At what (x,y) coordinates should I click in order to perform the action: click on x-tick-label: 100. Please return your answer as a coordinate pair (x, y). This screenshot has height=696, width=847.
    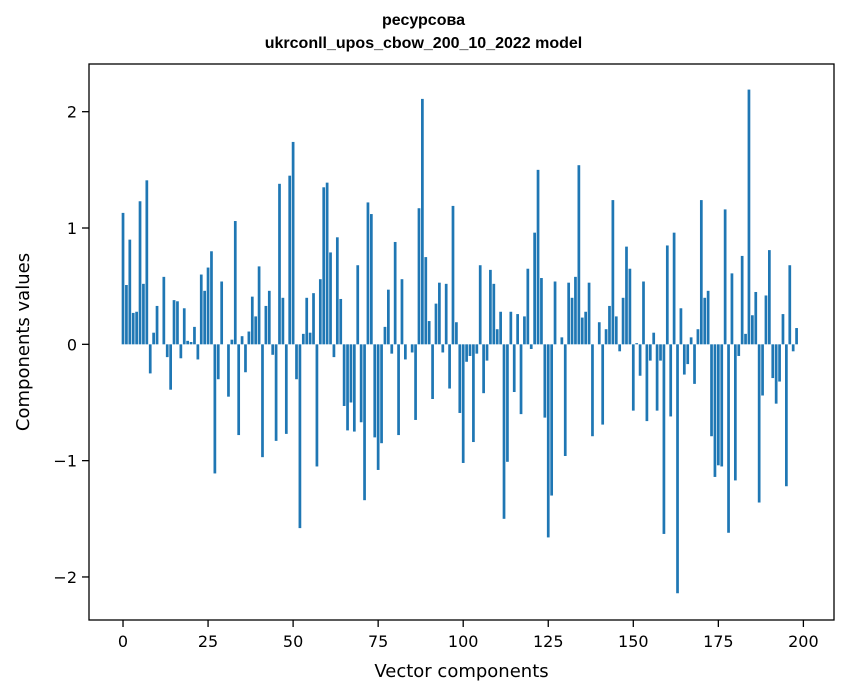
    Looking at the image, I should click on (463, 641).